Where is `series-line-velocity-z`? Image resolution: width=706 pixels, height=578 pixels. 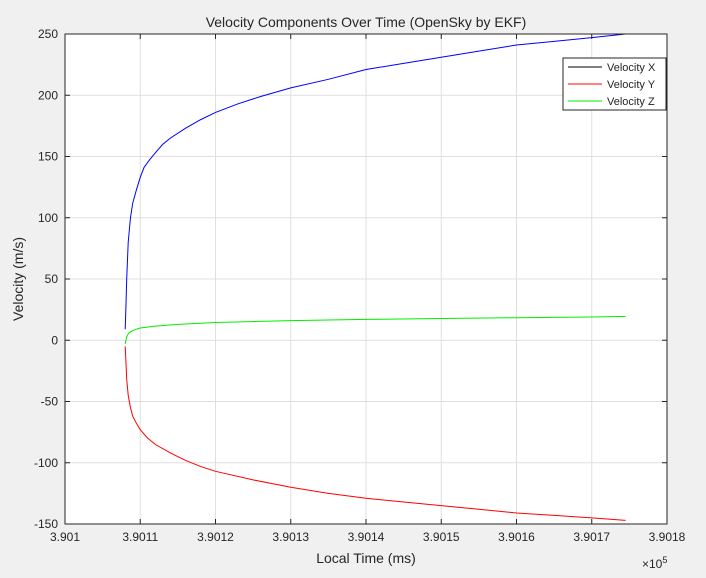
series-line-velocity-z is located at coordinates (375, 330).